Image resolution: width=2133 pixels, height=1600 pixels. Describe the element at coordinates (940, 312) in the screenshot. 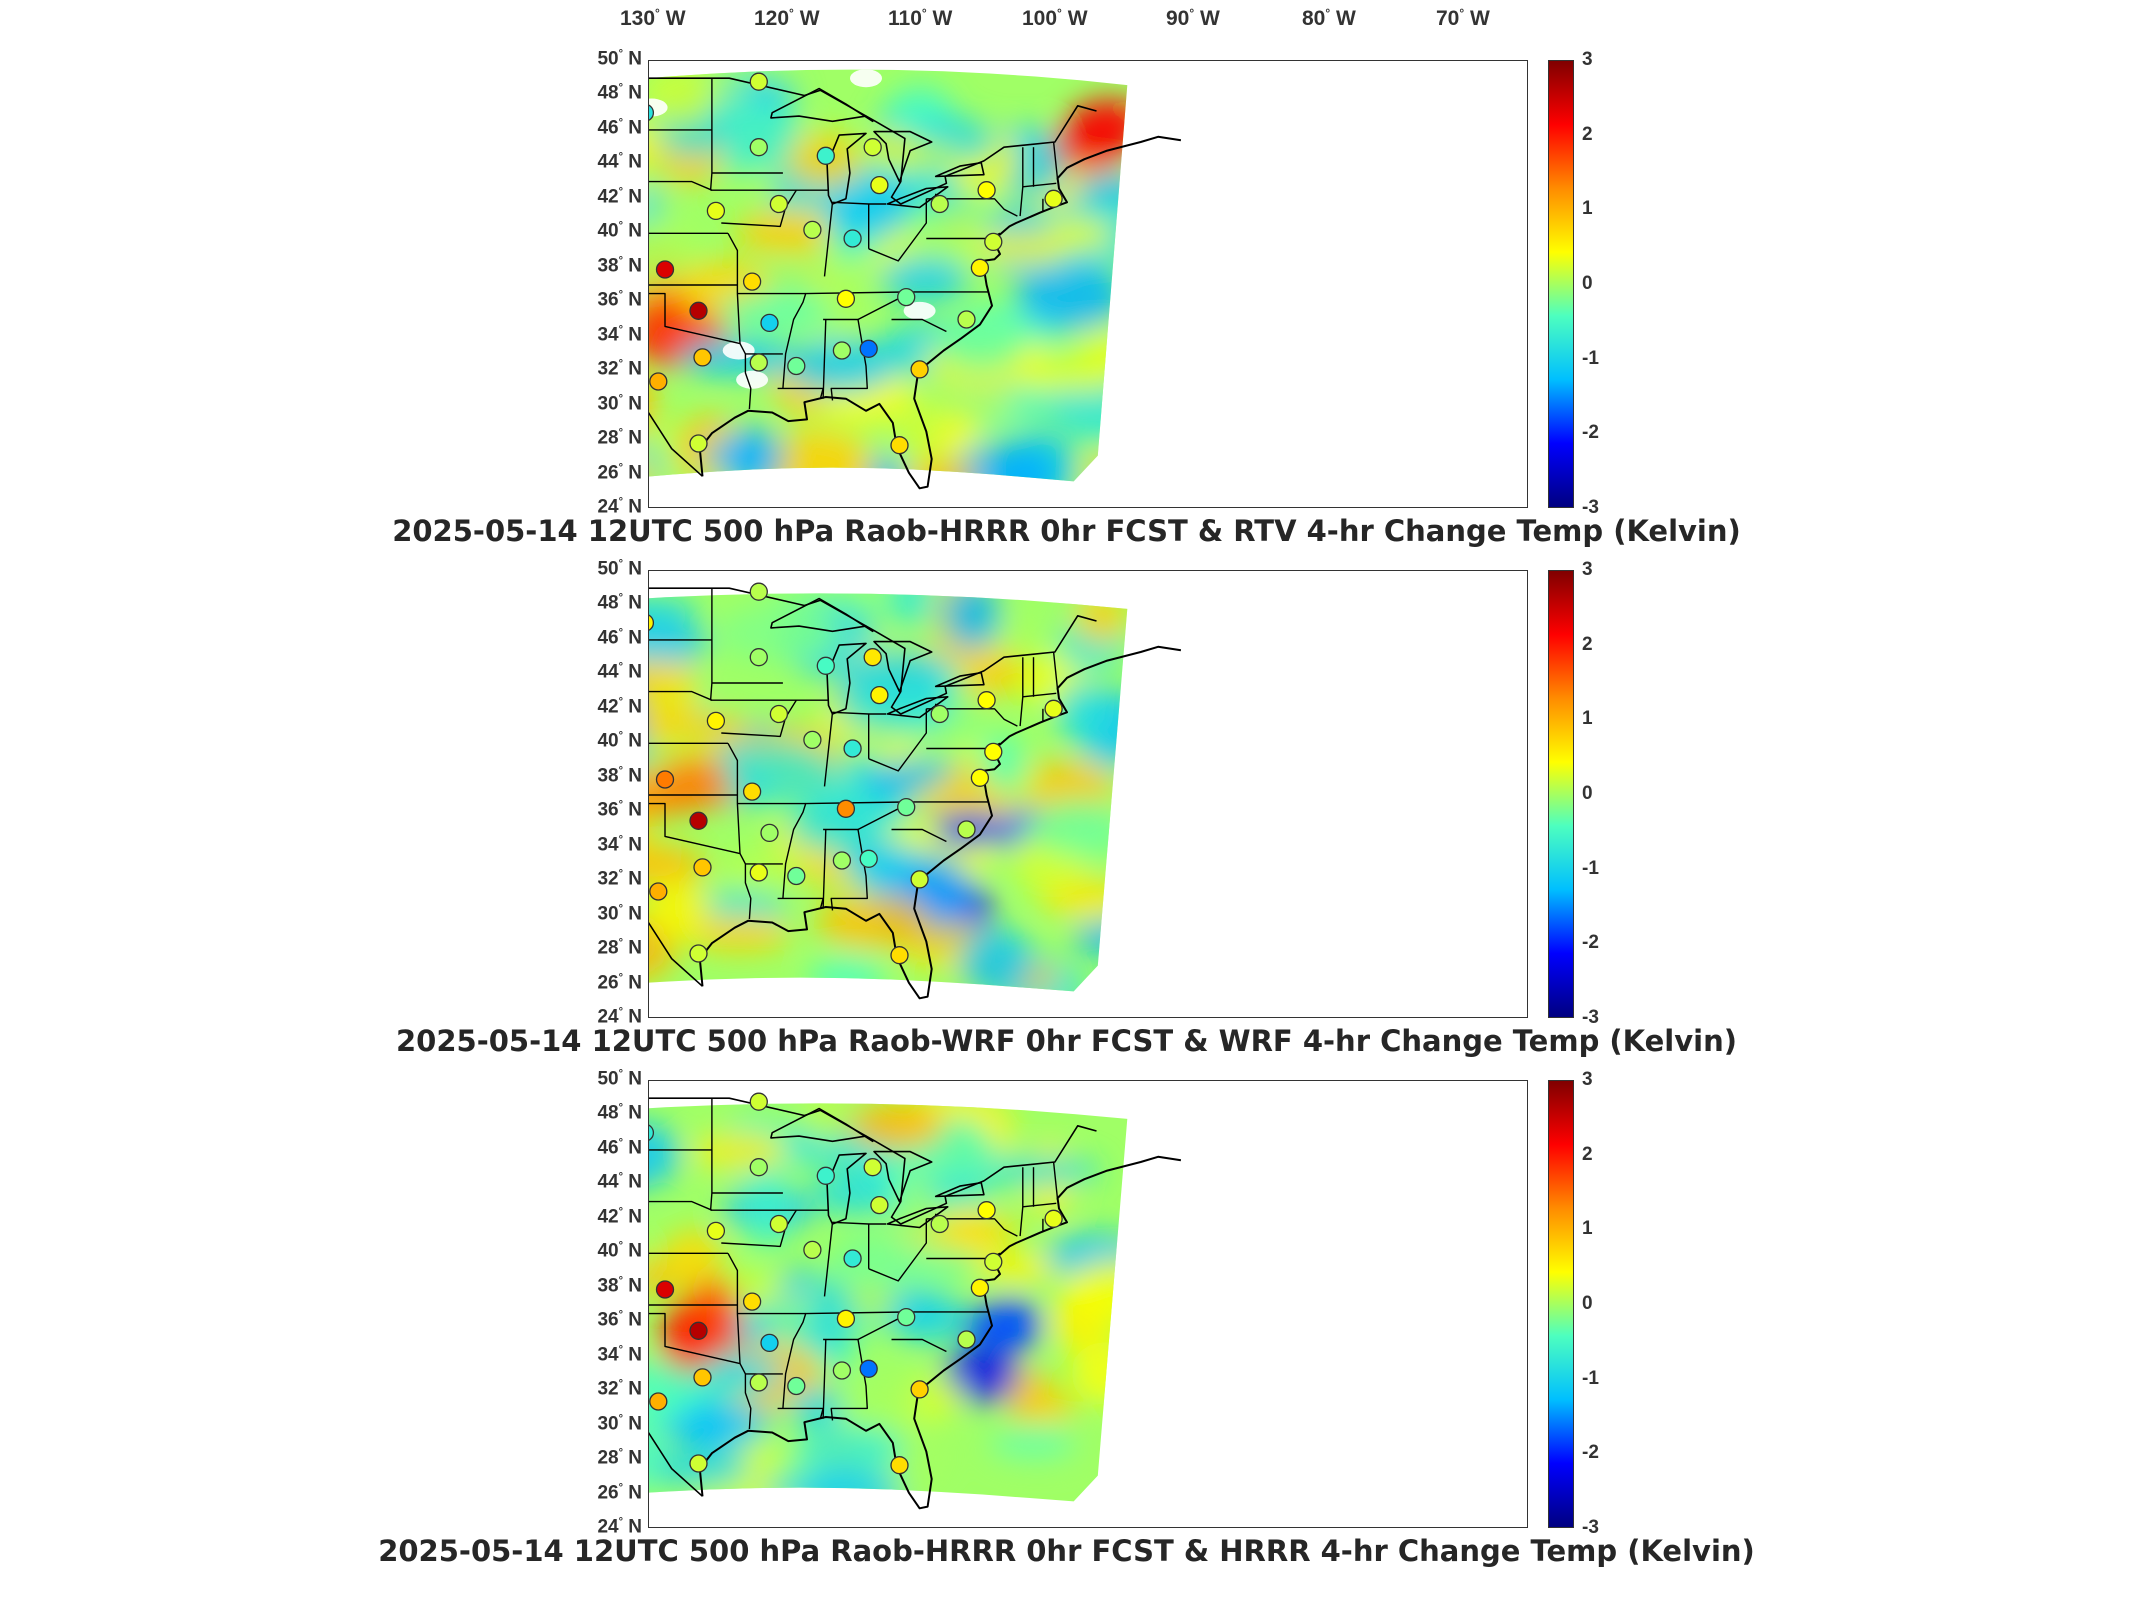

I see `coastline` at that location.